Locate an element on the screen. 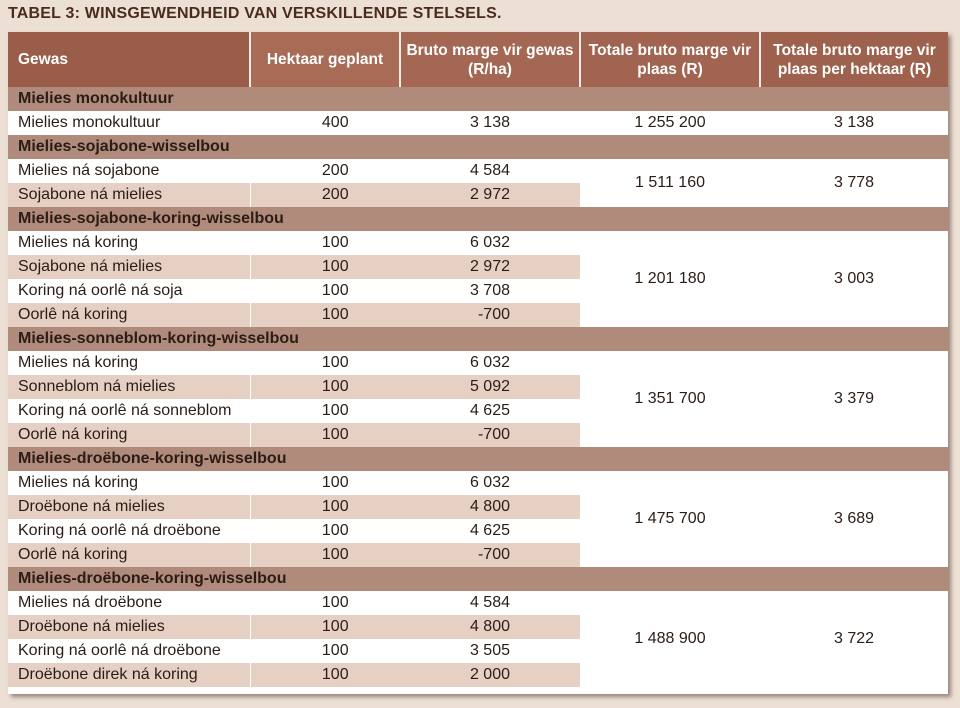 Image resolution: width=960 pixels, height=708 pixels. column-header-crop: Gewas is located at coordinates (129, 59).